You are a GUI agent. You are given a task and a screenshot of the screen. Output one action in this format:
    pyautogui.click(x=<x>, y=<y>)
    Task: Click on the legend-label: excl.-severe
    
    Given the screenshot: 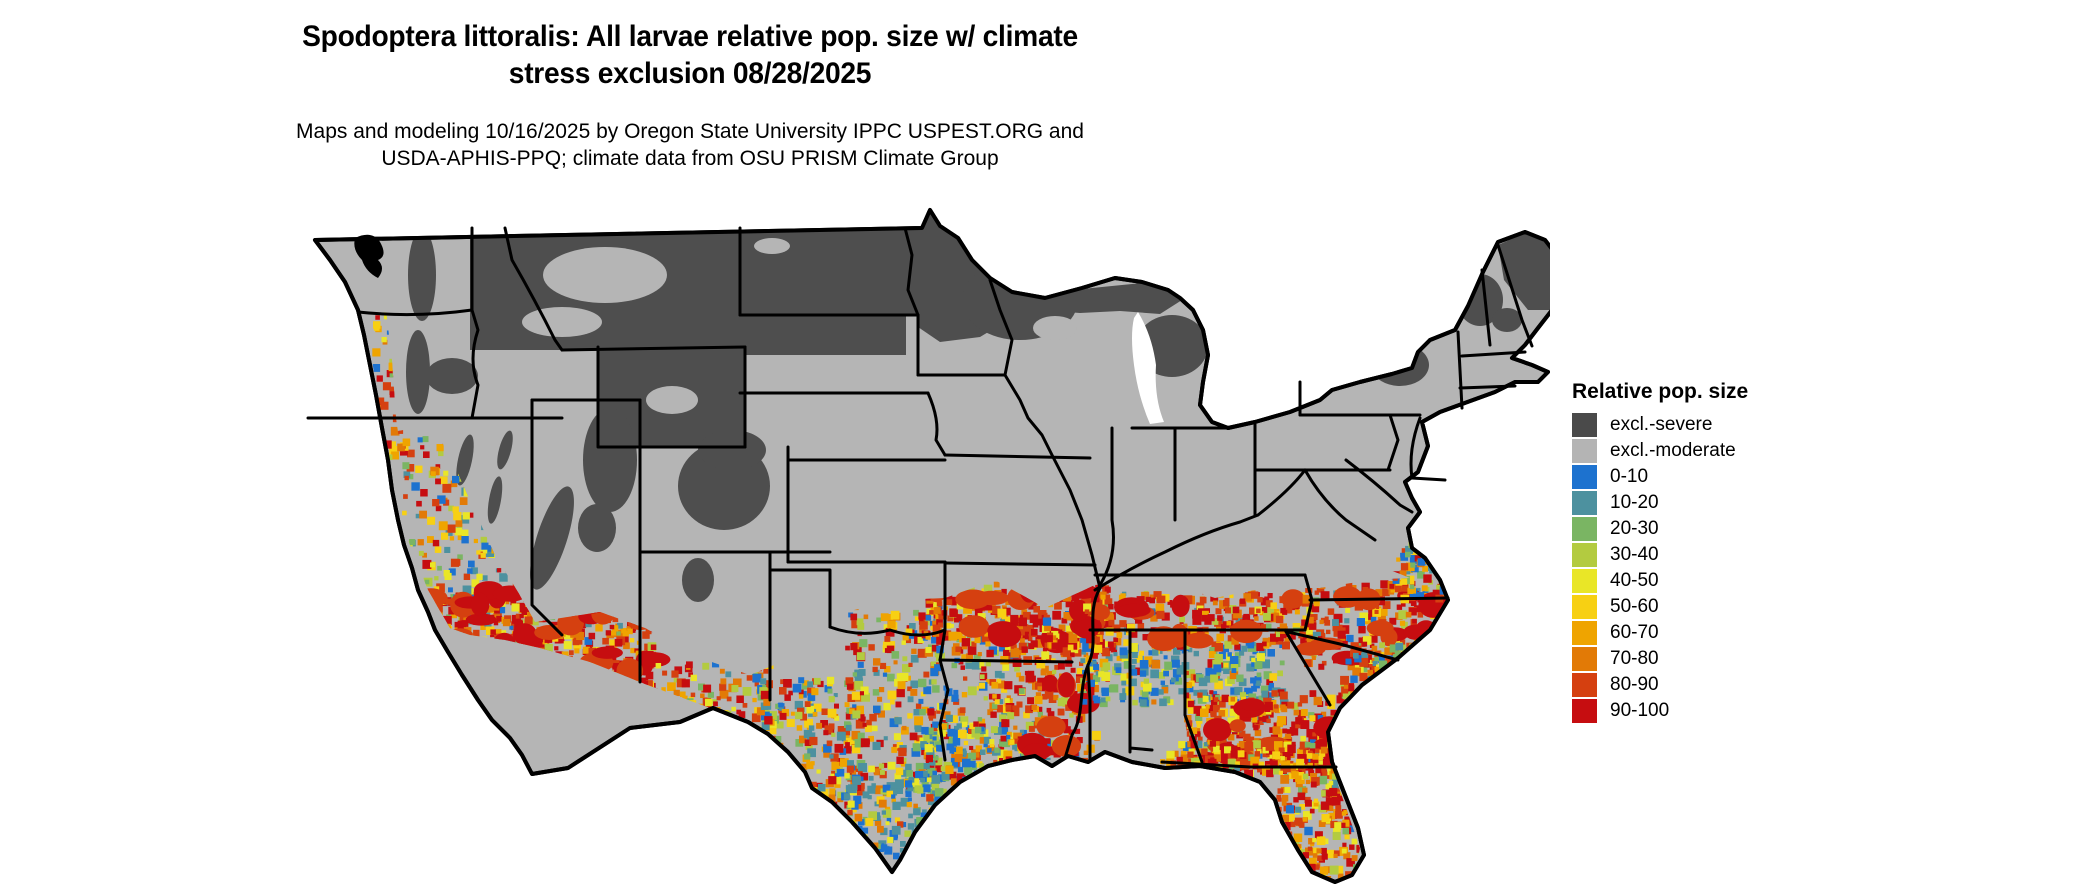 What is the action you would take?
    pyautogui.click(x=1661, y=424)
    